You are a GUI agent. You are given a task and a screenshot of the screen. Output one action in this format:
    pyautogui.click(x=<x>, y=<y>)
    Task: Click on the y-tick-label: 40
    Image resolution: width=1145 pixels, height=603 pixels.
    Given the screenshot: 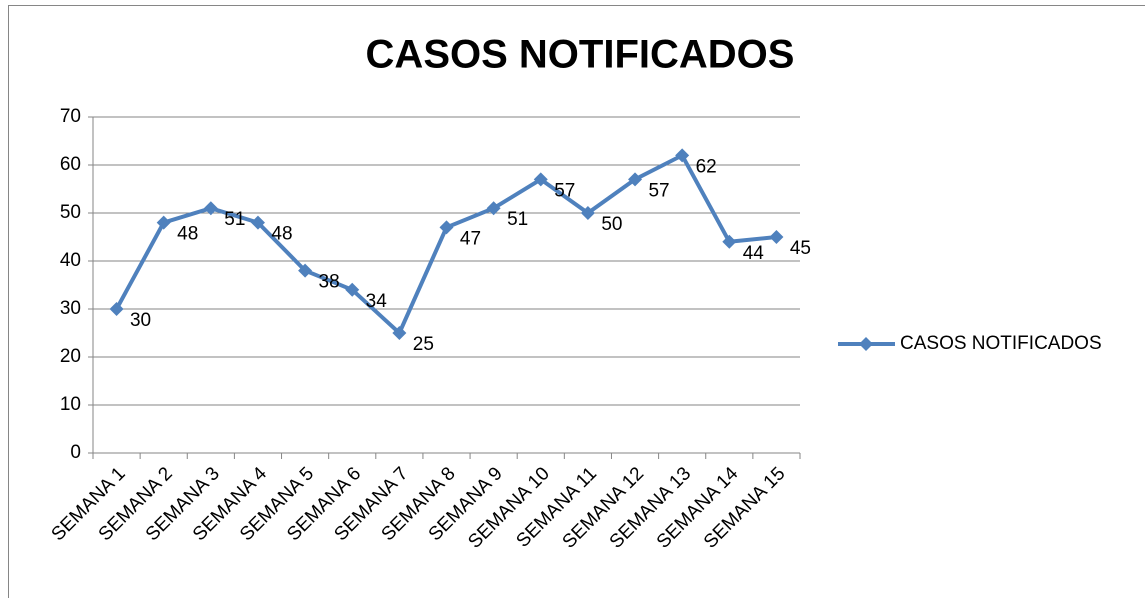 What is the action you would take?
    pyautogui.click(x=70, y=260)
    